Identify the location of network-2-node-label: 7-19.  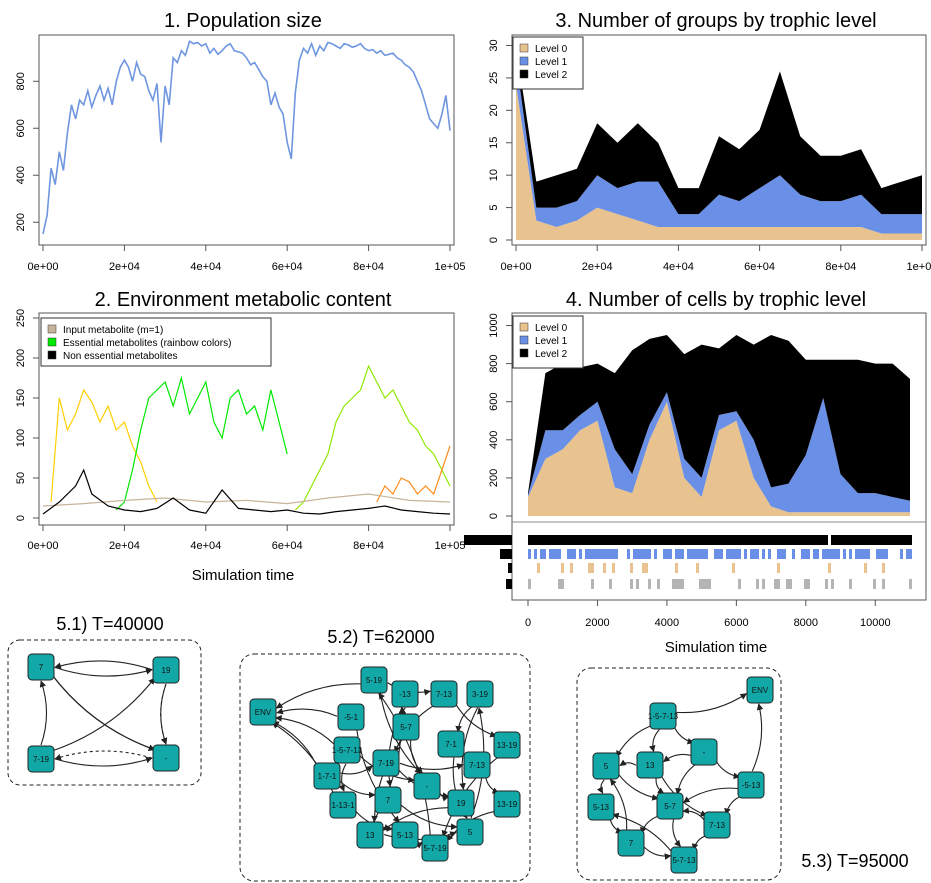
(386, 763).